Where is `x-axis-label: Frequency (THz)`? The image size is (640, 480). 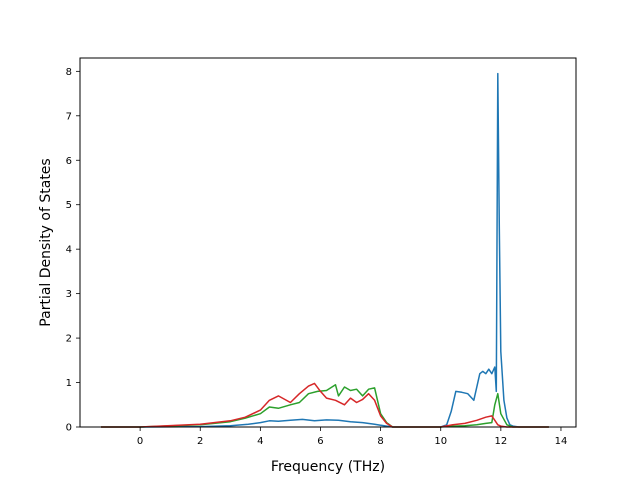
x-axis-label: Frequency (THz) is located at coordinates (328, 467).